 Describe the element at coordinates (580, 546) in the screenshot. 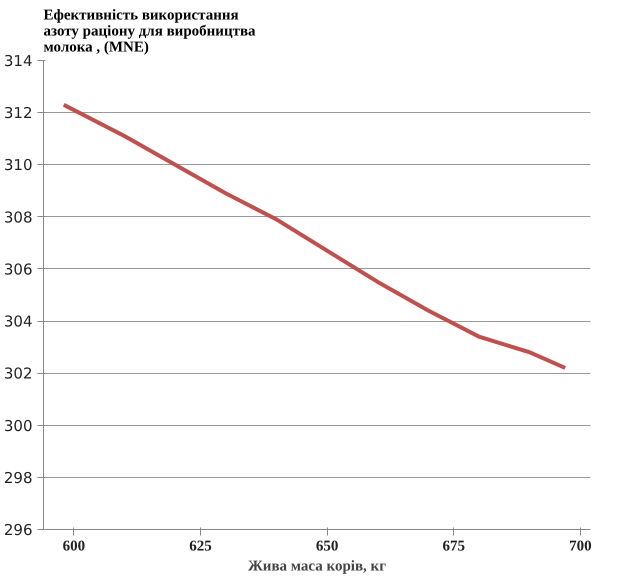

I see `x-tick-label: 700` at that location.